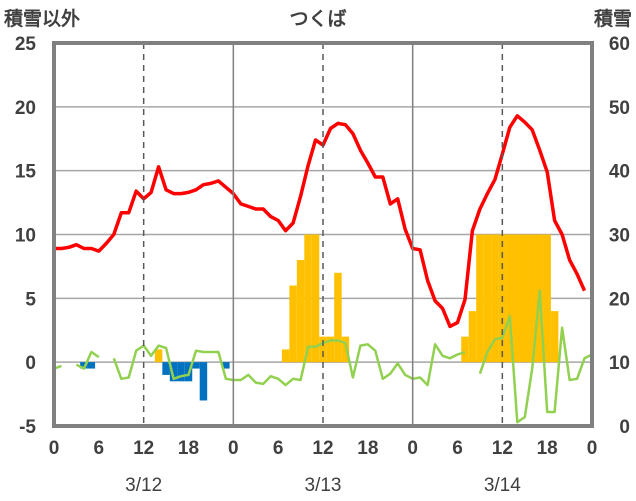 Image resolution: width=636 pixels, height=501 pixels. I want to click on y-right-tick-label: 60, so click(619, 44).